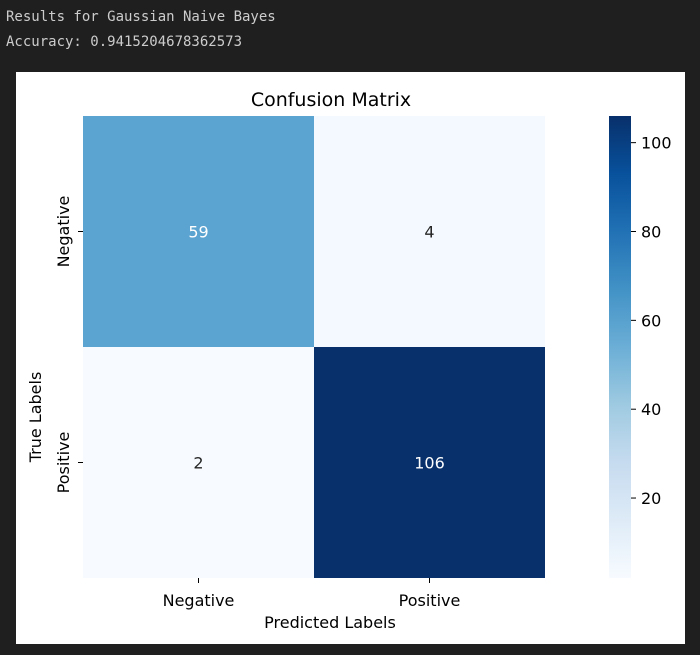 The width and height of the screenshot is (700, 655). Describe the element at coordinates (651, 409) in the screenshot. I see `colorbar-tick-label-1: 40` at that location.